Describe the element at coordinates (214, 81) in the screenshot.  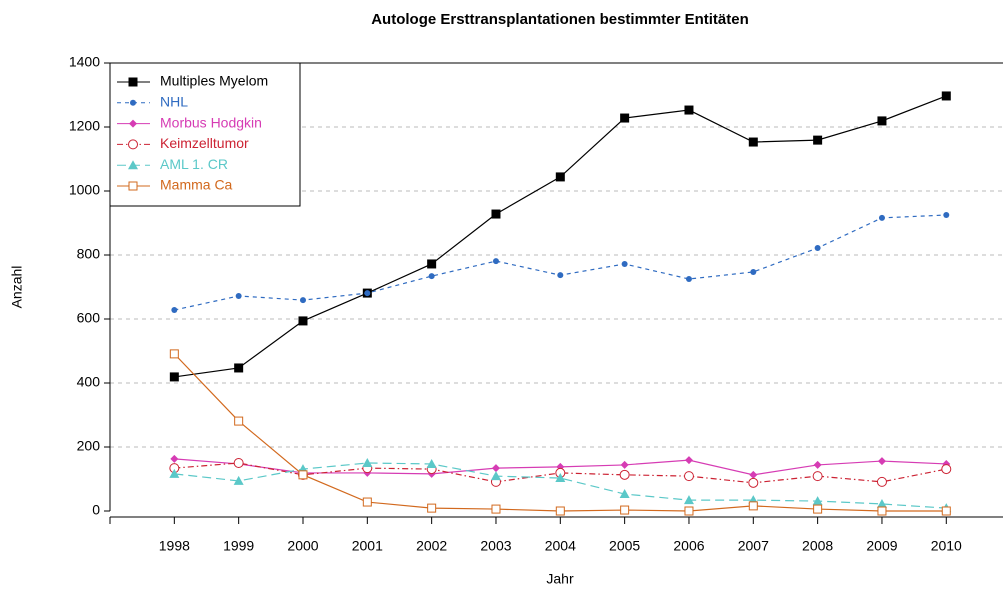
I see `legend-label: Multiples Myelom` at that location.